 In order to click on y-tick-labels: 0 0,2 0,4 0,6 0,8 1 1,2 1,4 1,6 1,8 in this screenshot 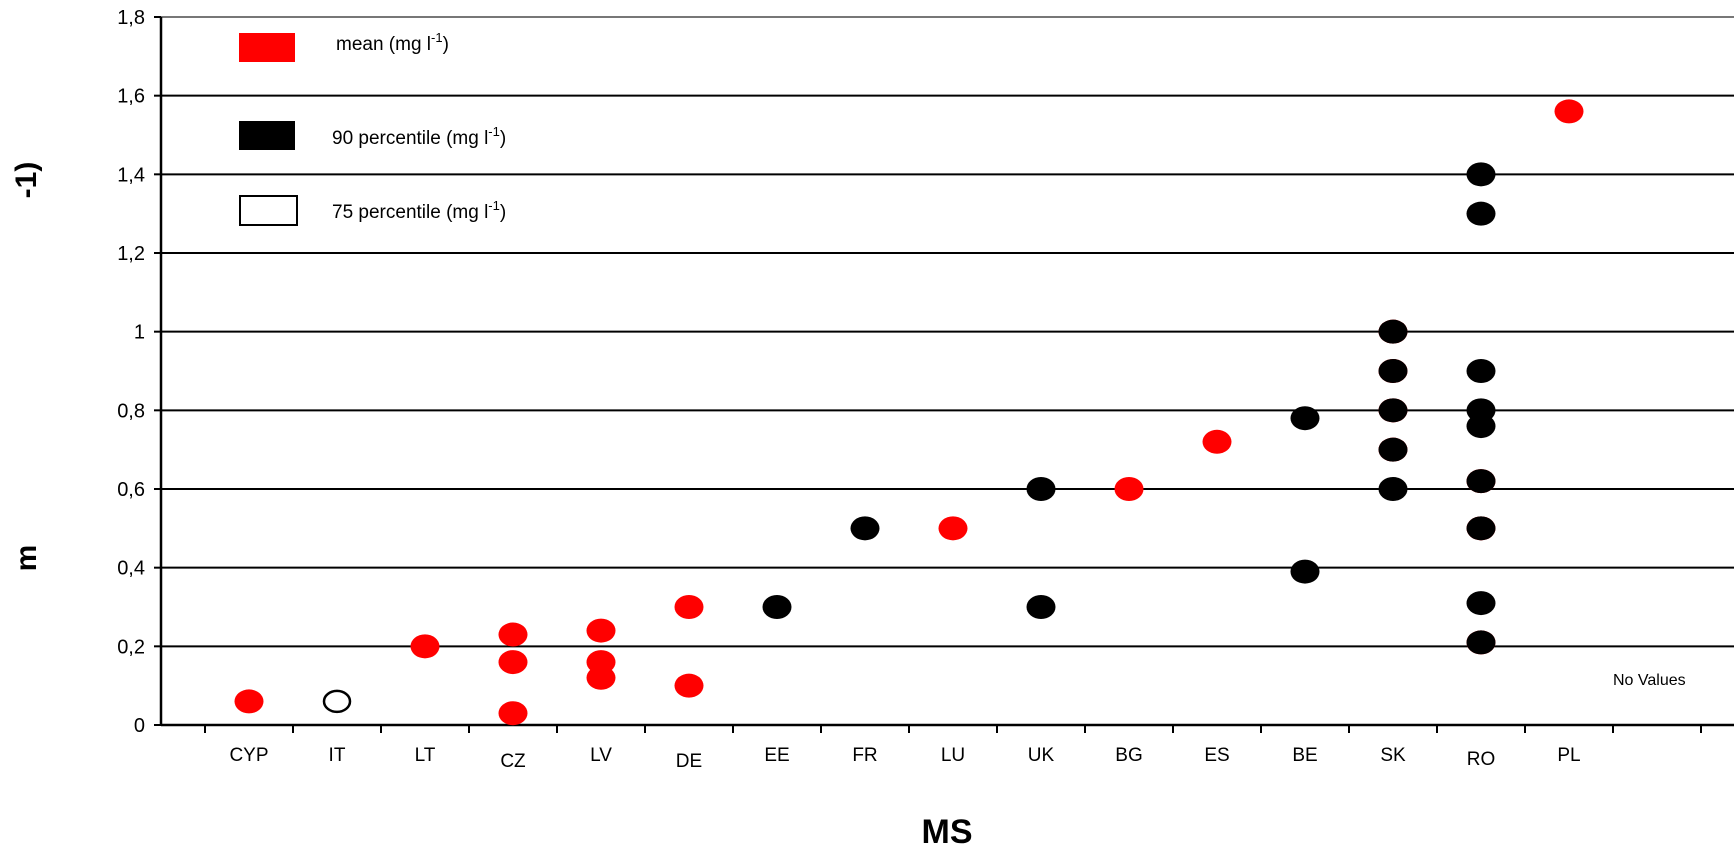, I will do `click(131, 372)`.